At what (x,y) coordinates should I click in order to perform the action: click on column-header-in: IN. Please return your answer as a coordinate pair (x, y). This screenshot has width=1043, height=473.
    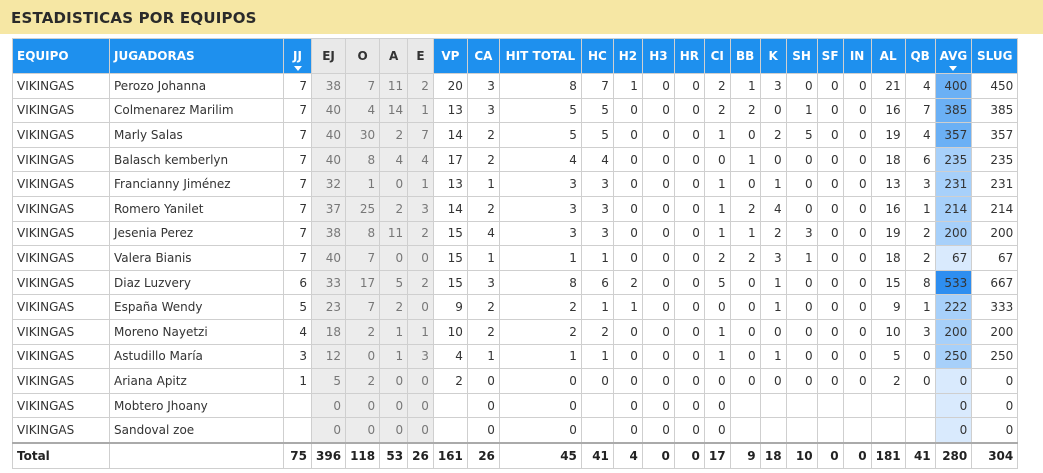
    Looking at the image, I should click on (857, 56).